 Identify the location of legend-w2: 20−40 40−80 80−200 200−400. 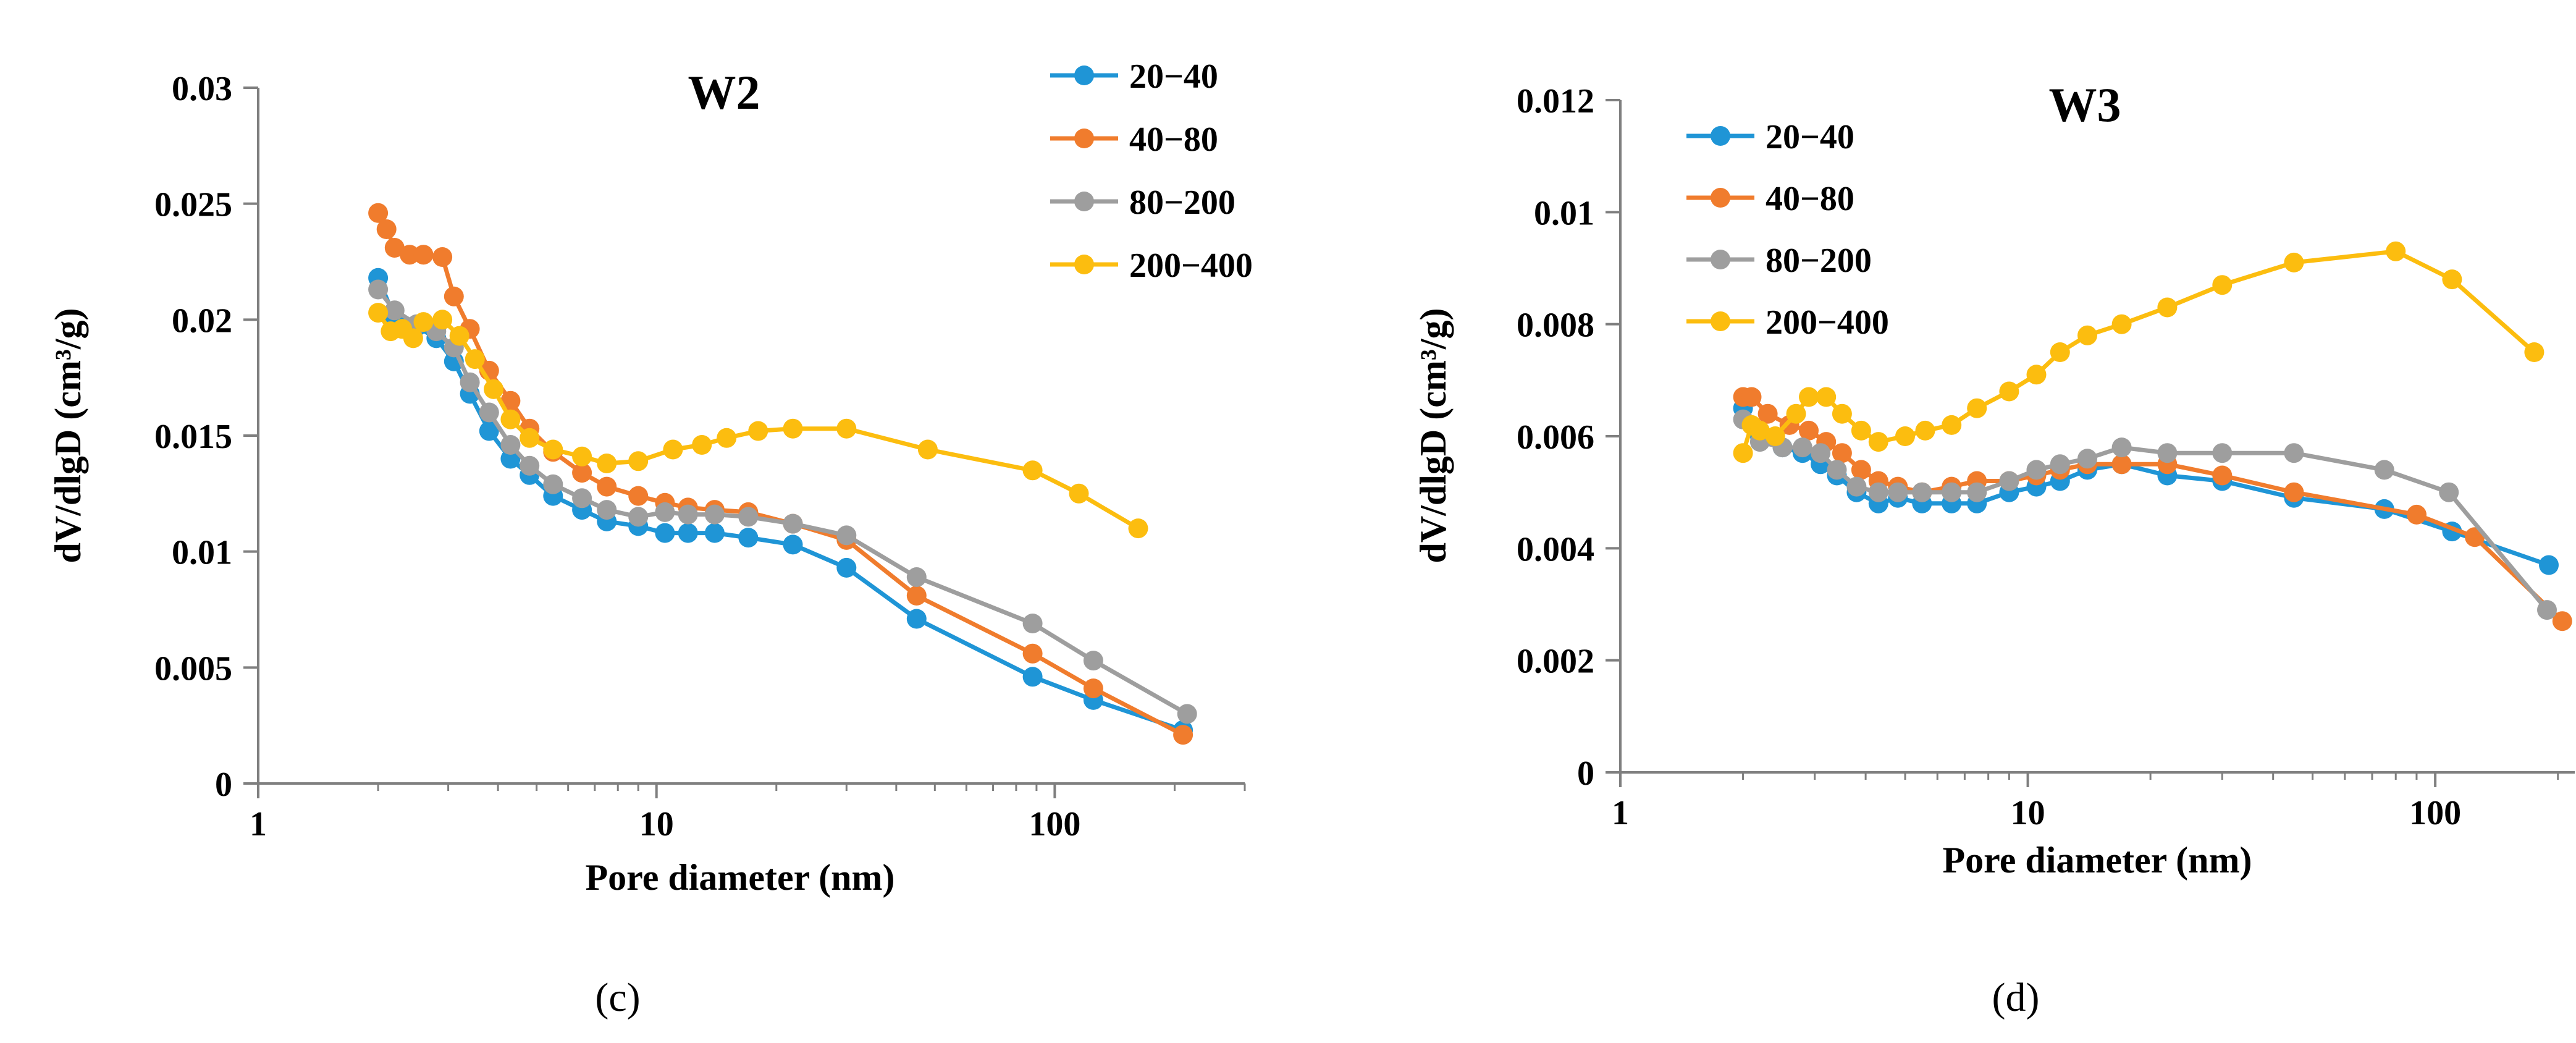
(1151, 171).